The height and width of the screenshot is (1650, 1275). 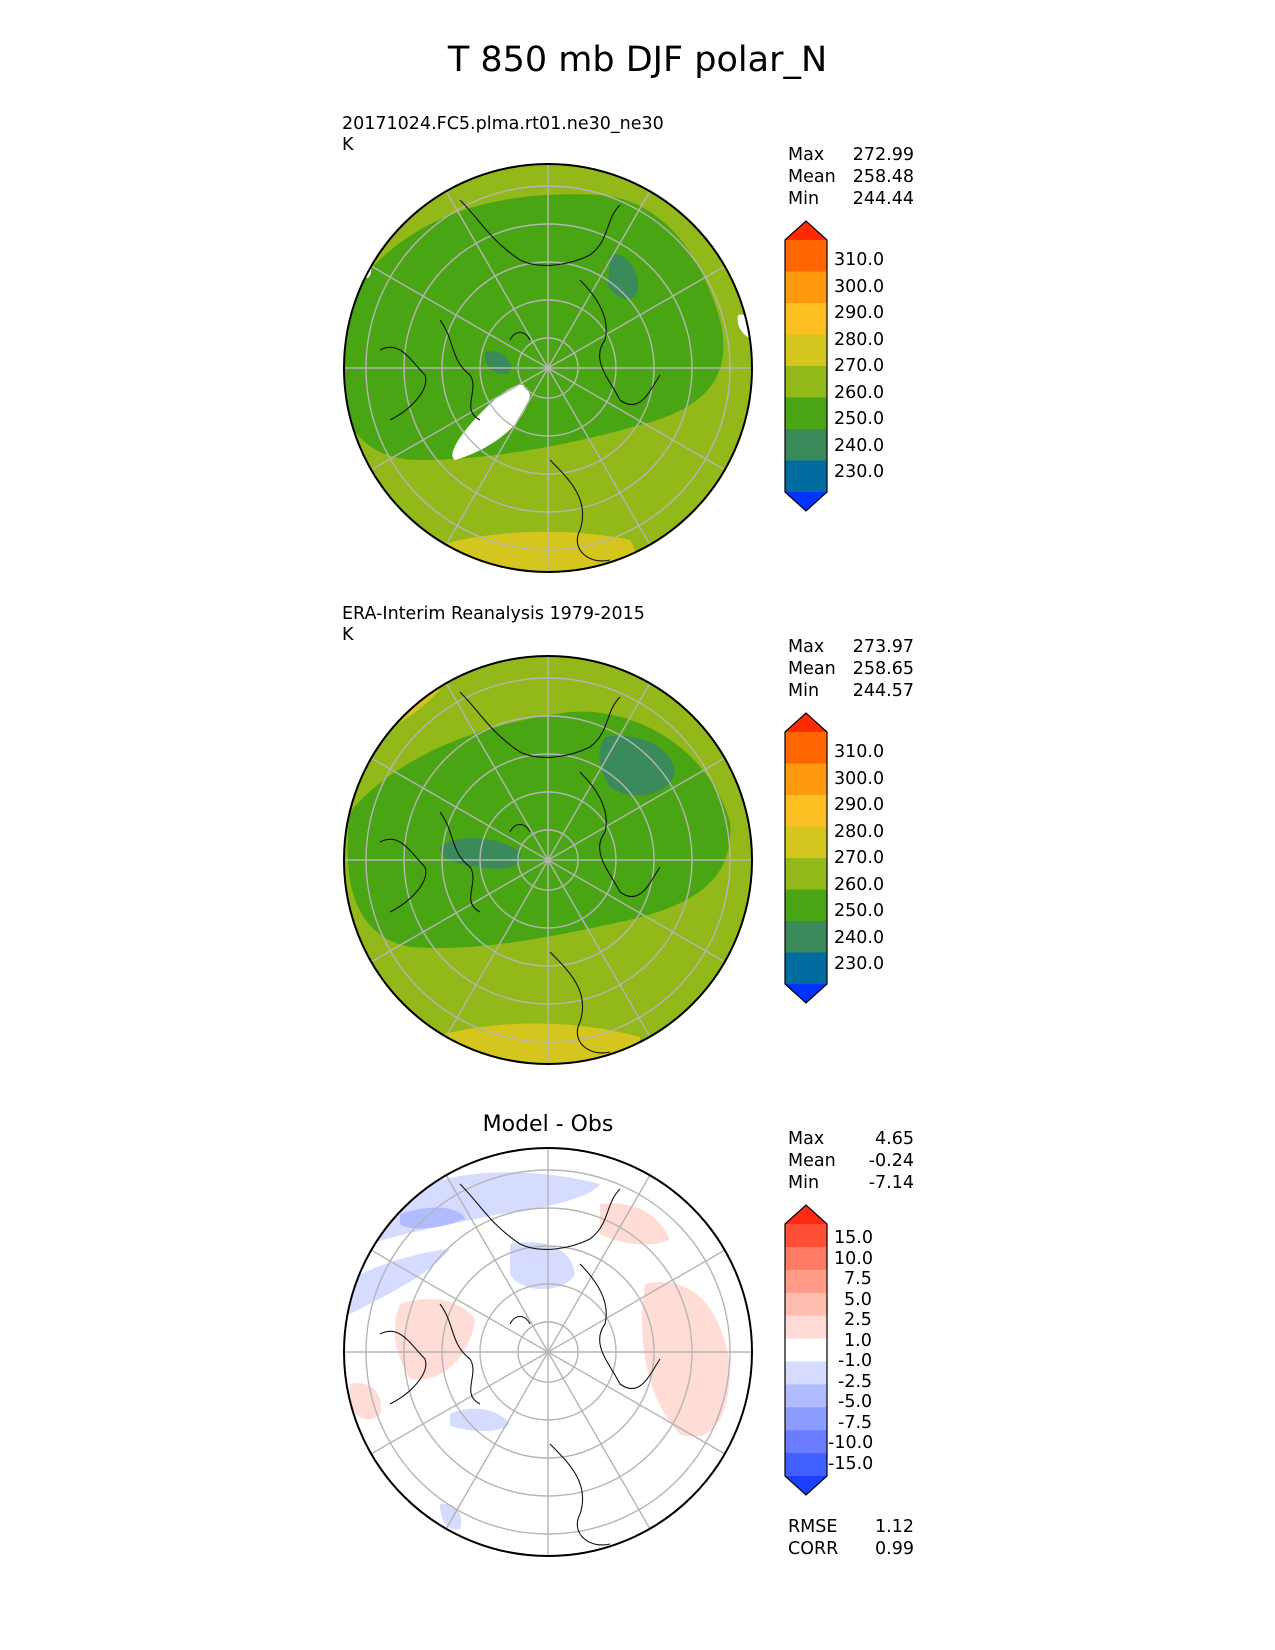 What do you see at coordinates (493, 614) in the screenshot?
I see `panel-obs-dataset-name: ERA-Interim Reanalysis 1979-2015` at bounding box center [493, 614].